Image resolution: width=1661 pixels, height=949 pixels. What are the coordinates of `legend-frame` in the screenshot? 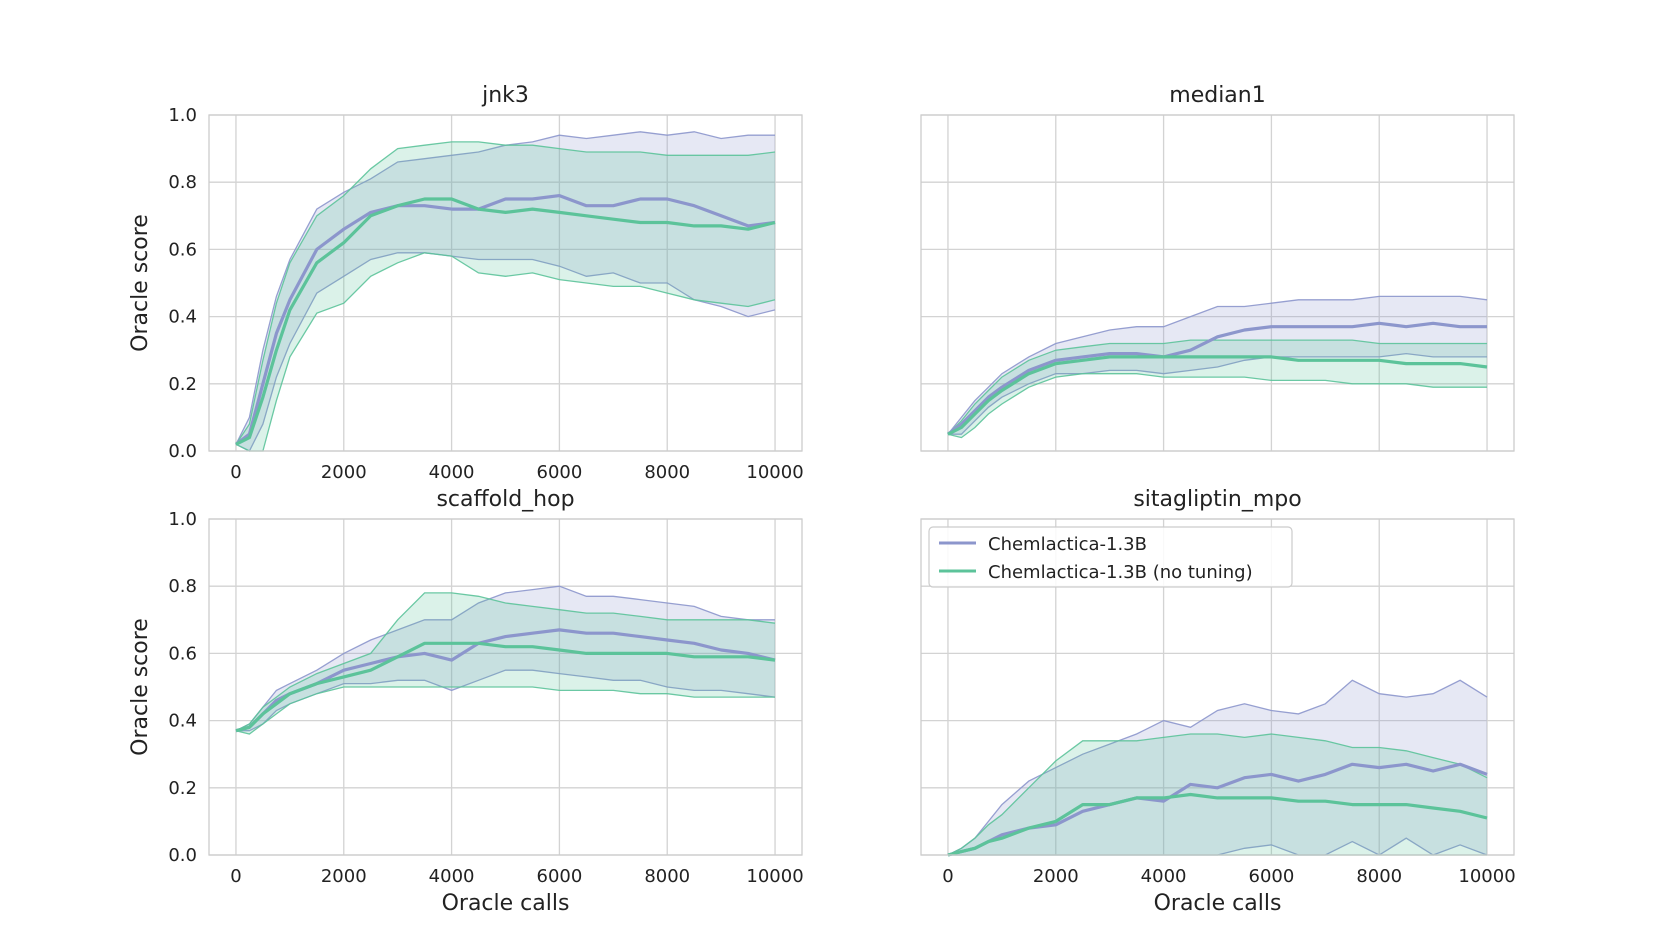 It's located at (1110, 557).